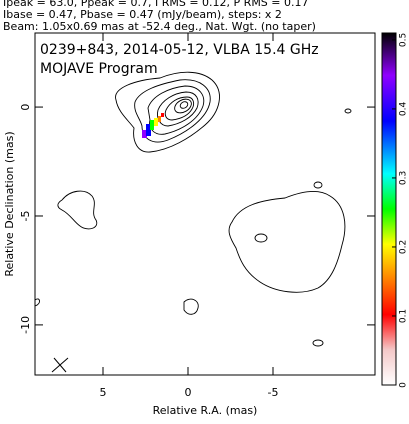 The image size is (409, 424). Describe the element at coordinates (25, 325) in the screenshot. I see `y-tick-label: -10` at that location.